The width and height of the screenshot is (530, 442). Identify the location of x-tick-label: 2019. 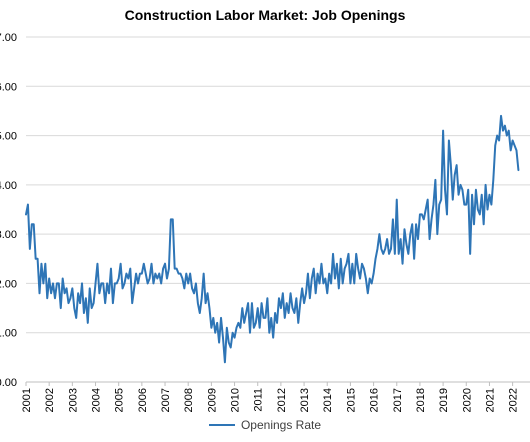
(444, 400).